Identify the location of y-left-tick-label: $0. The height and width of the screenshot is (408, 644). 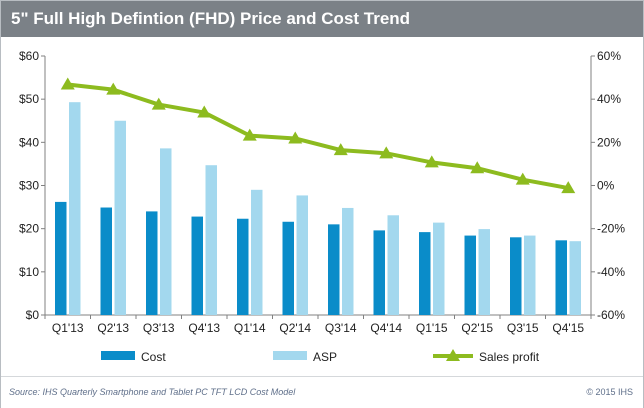
(33, 315).